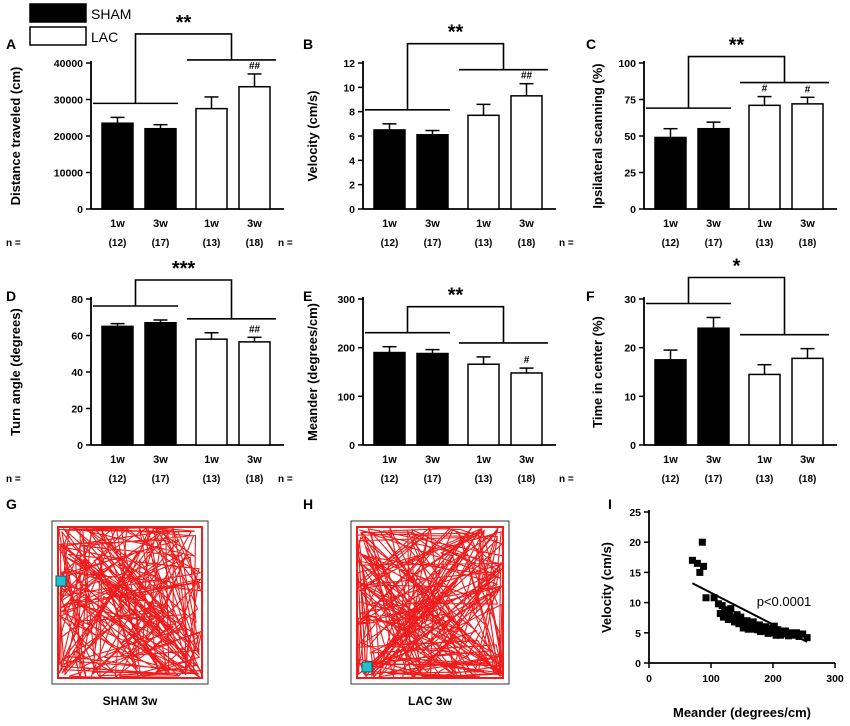 This screenshot has width=850, height=726. I want to click on track-caption: SHAM 3w, so click(130, 701).